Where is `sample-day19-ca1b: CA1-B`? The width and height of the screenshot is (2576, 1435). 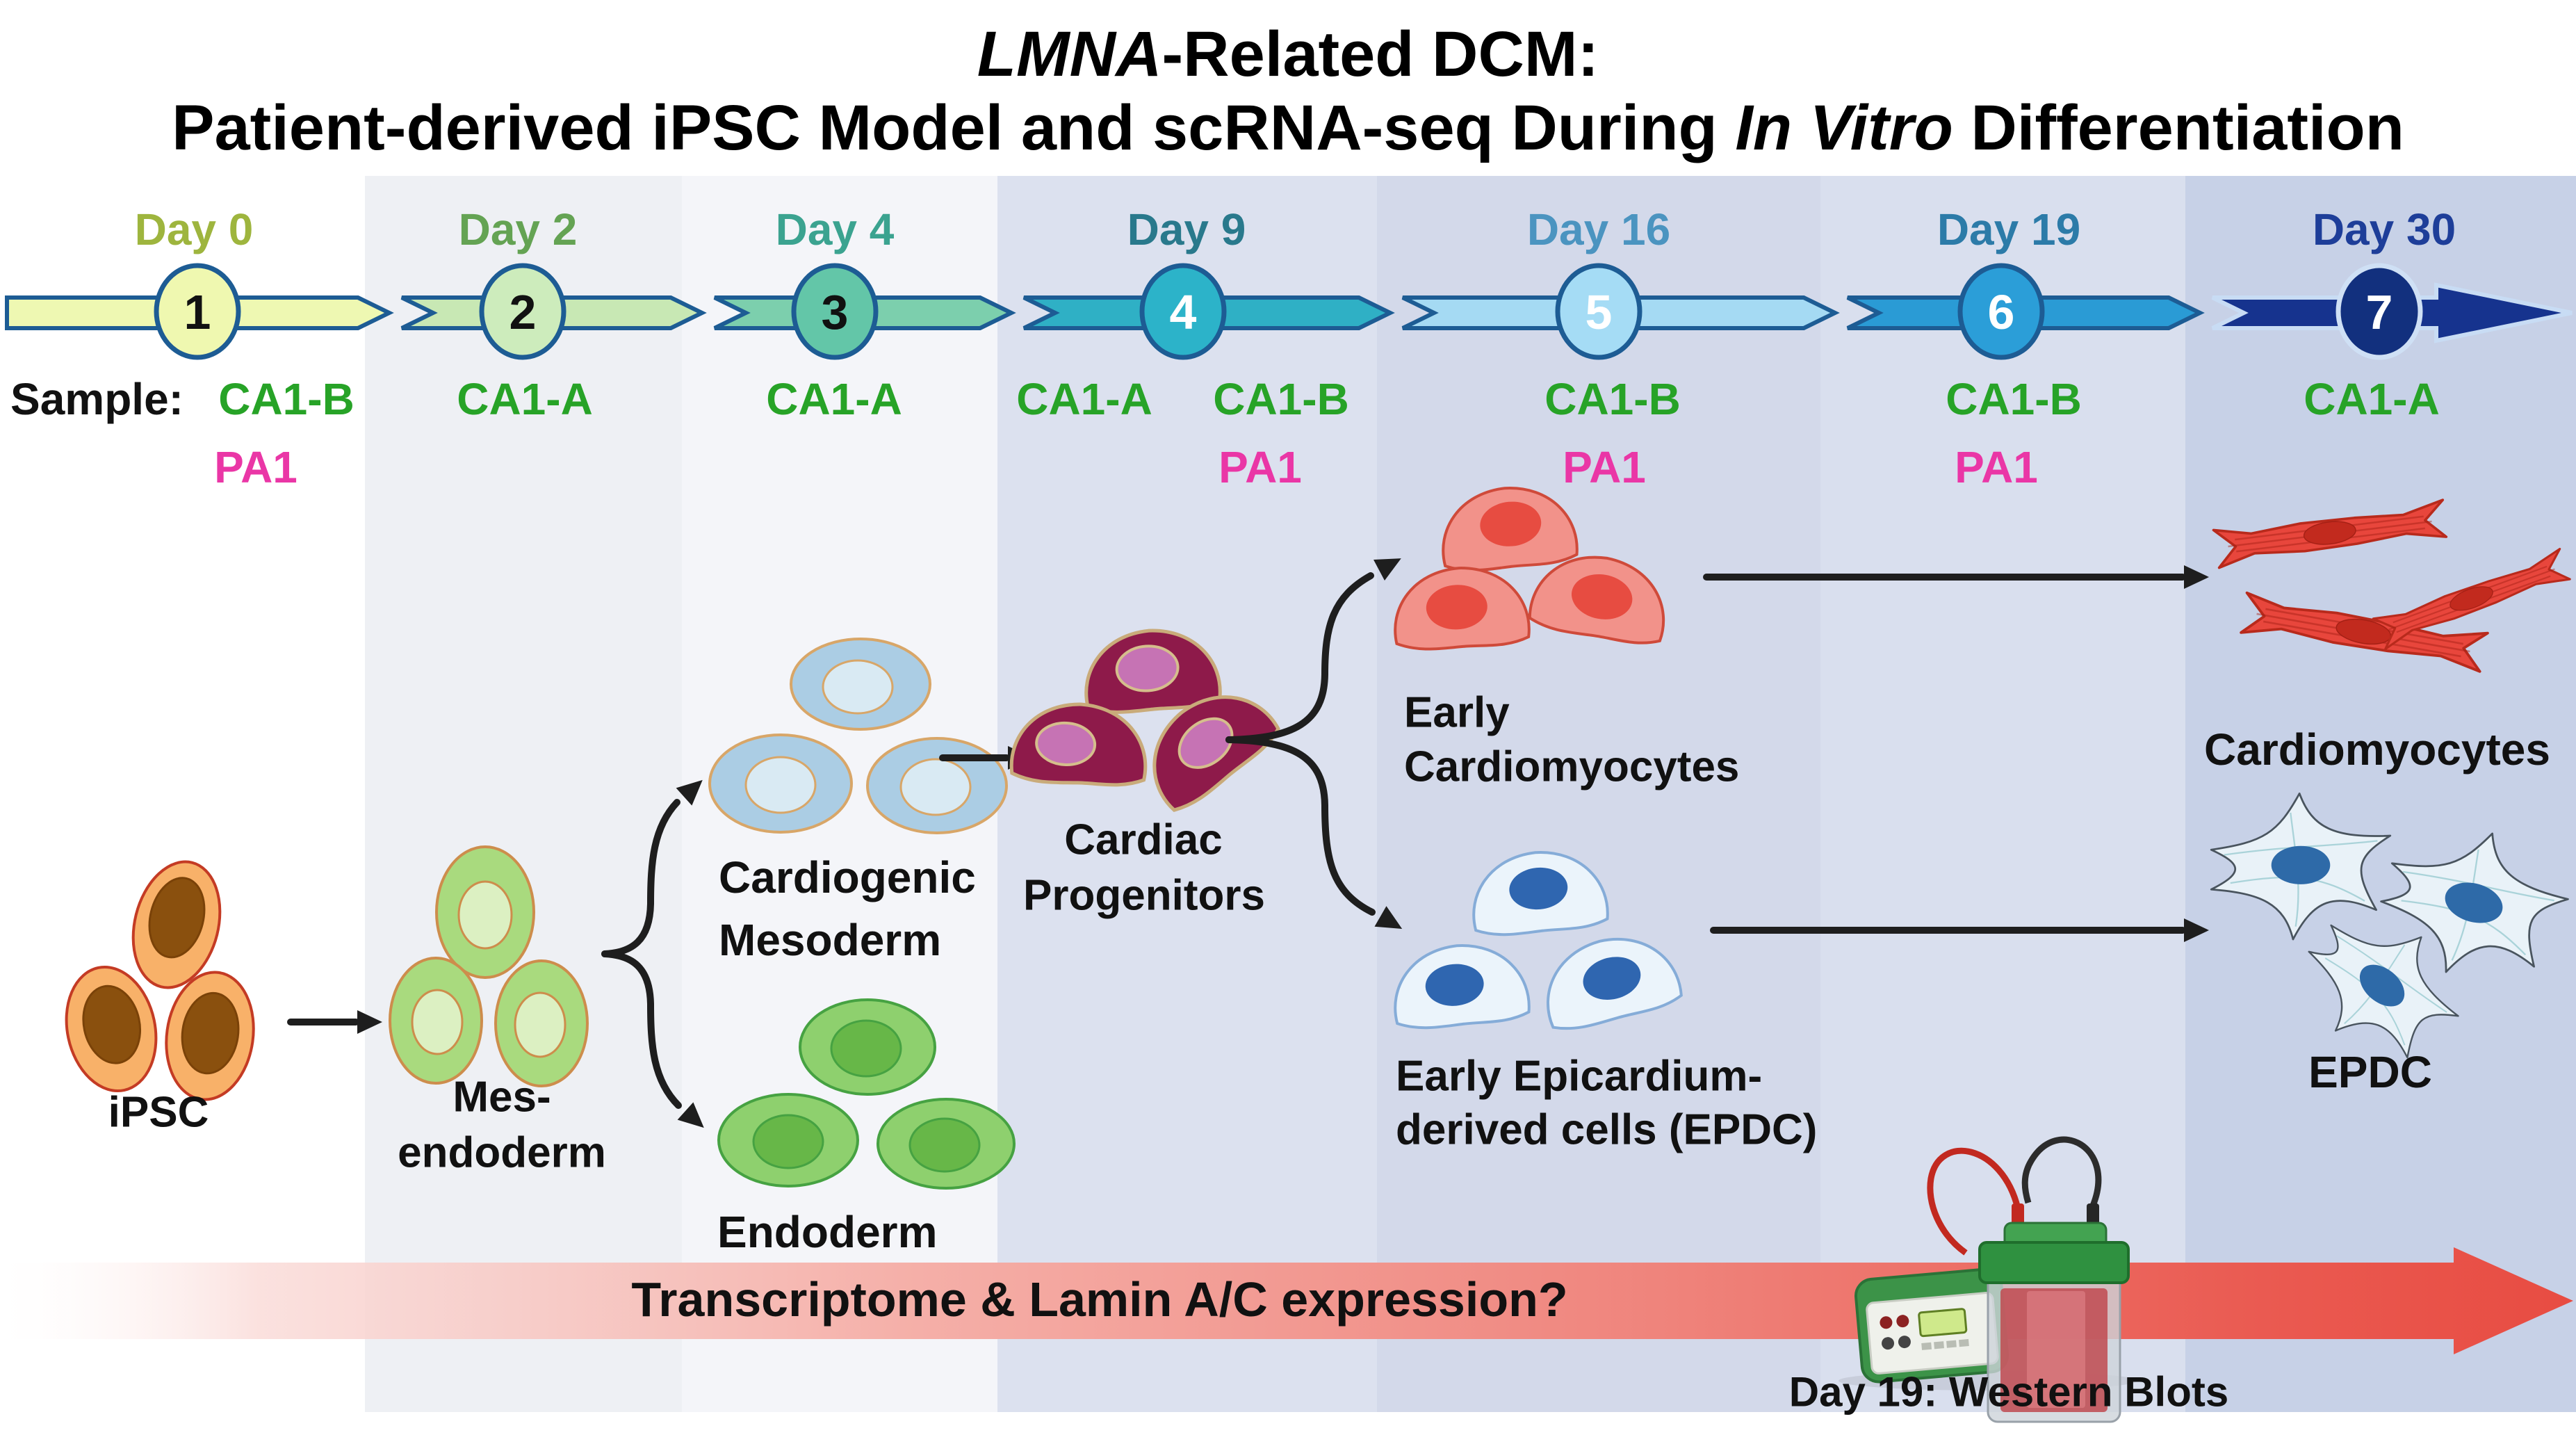
sample-day19-ca1b: CA1-B is located at coordinates (2014, 399).